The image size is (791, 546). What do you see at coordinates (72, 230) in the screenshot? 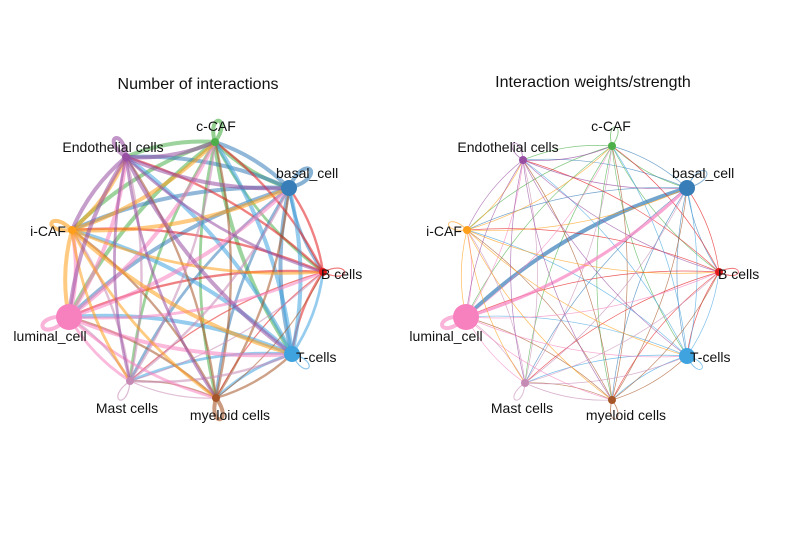
I see `node-i-caf` at bounding box center [72, 230].